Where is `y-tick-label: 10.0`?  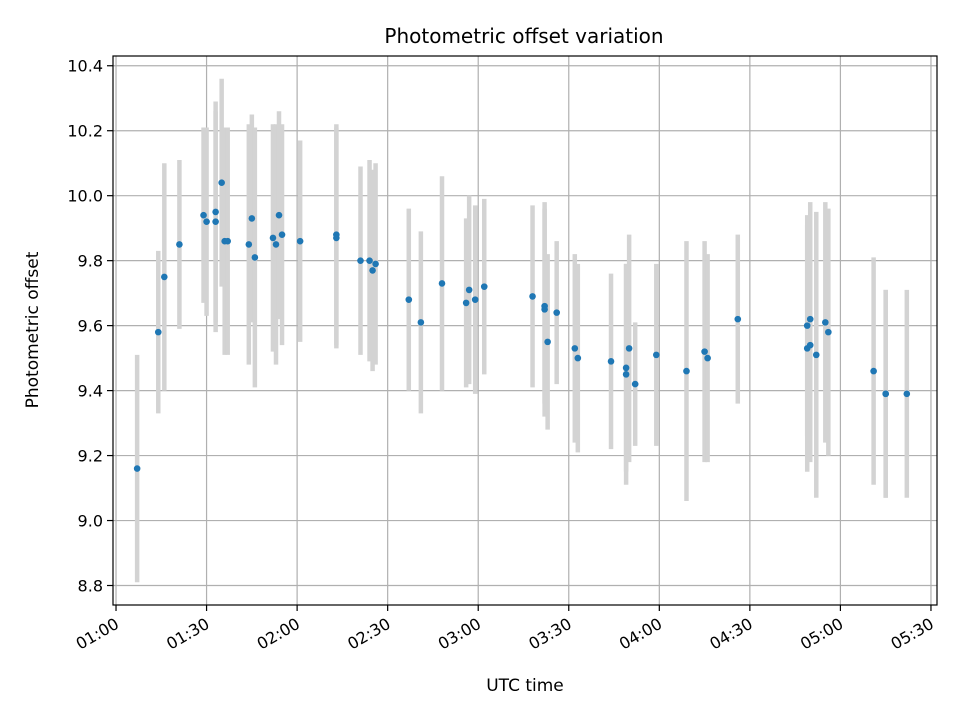
y-tick-label: 10.0 is located at coordinates (85, 196).